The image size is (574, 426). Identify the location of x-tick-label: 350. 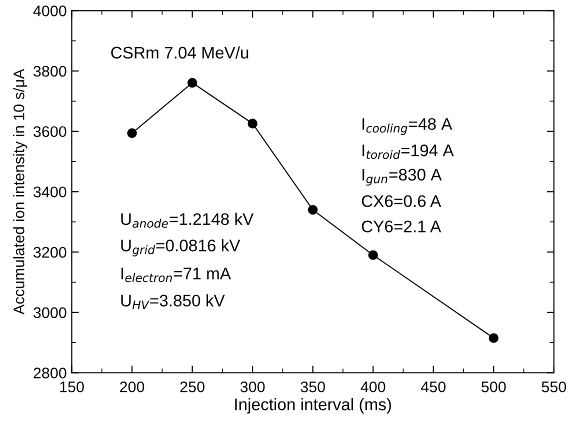
(312, 386).